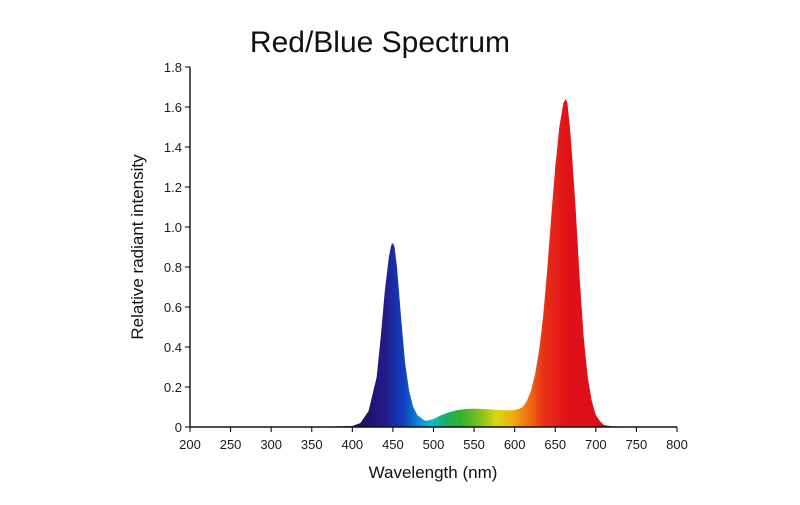 The height and width of the screenshot is (505, 800). What do you see at coordinates (173, 267) in the screenshot?
I see `y-tick-label: 0.8` at bounding box center [173, 267].